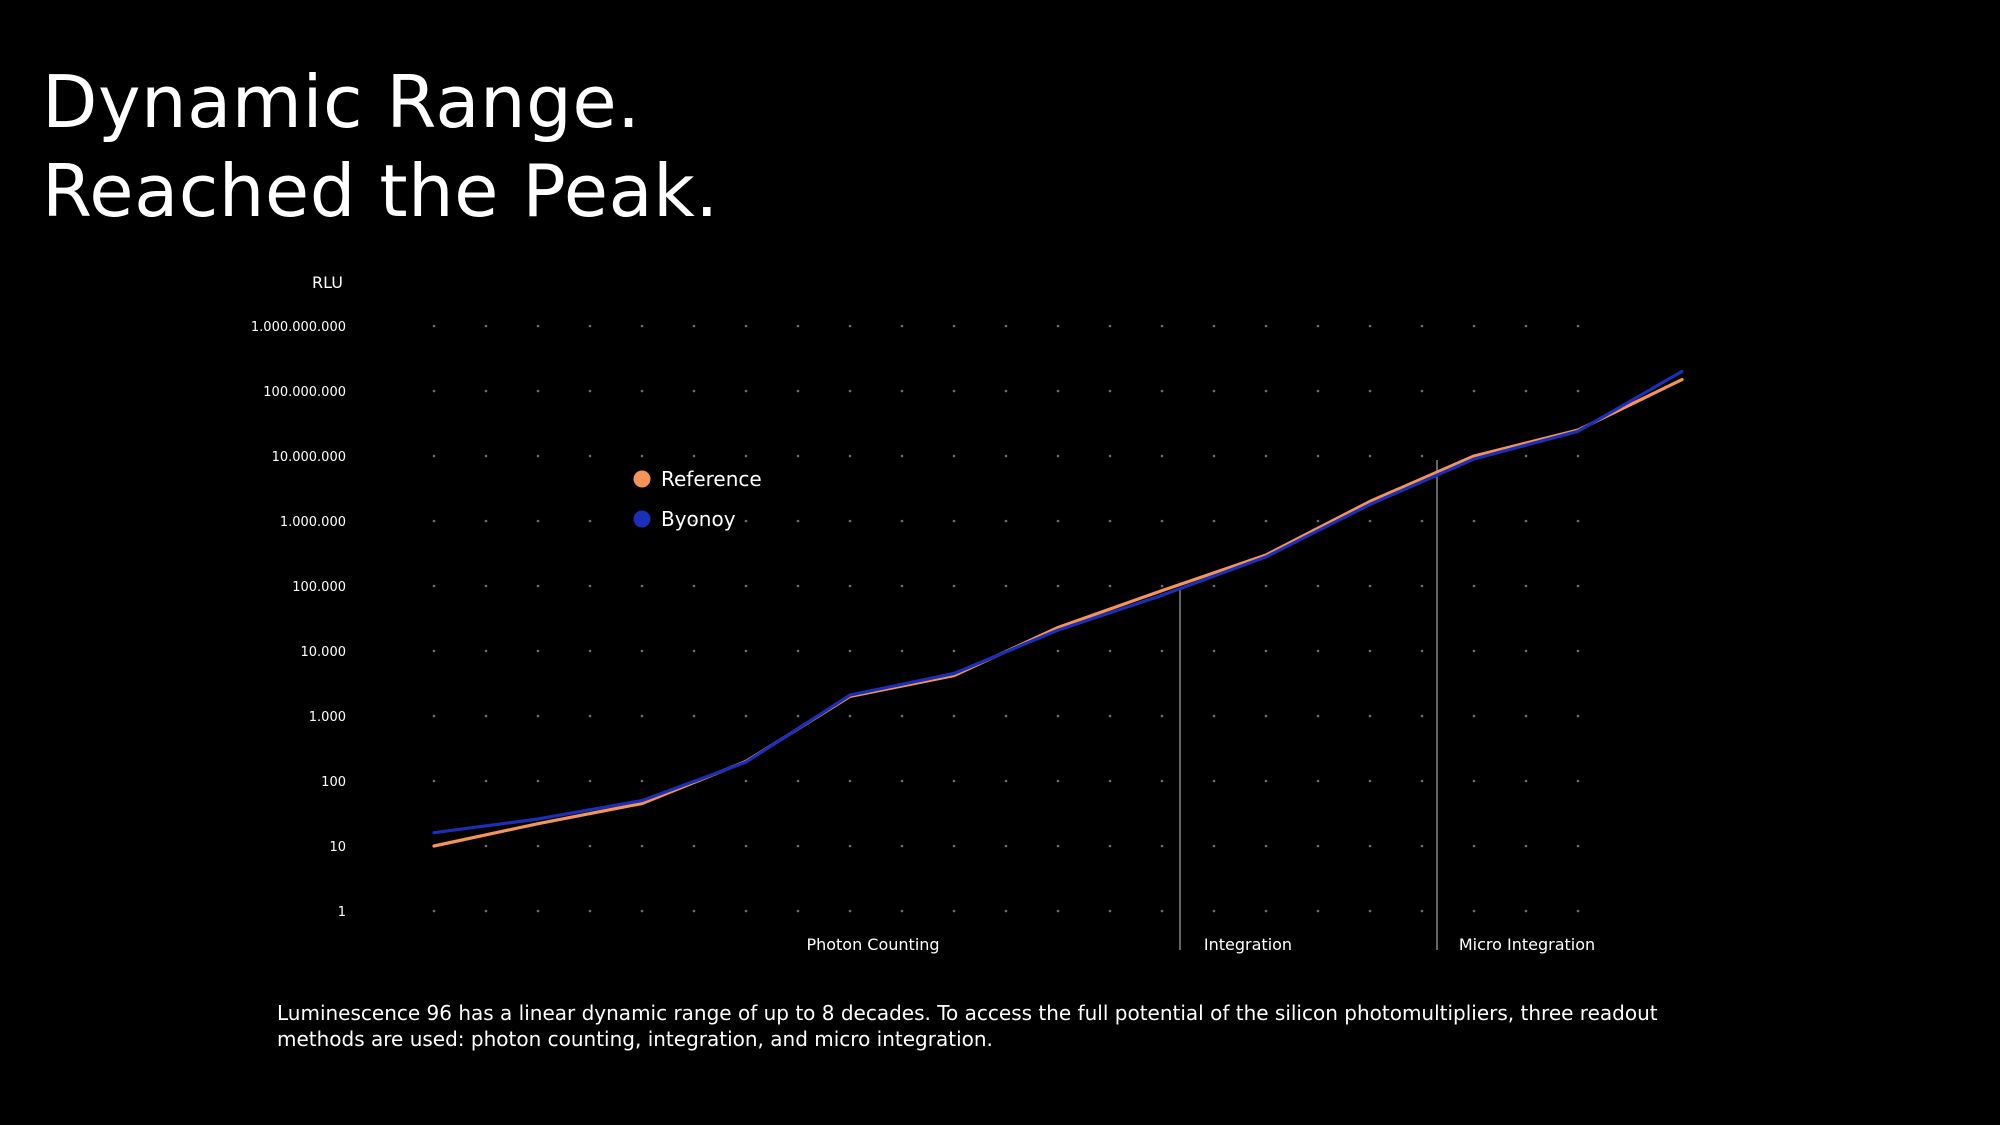  I want to click on y-tick-label: 1, so click(342, 912).